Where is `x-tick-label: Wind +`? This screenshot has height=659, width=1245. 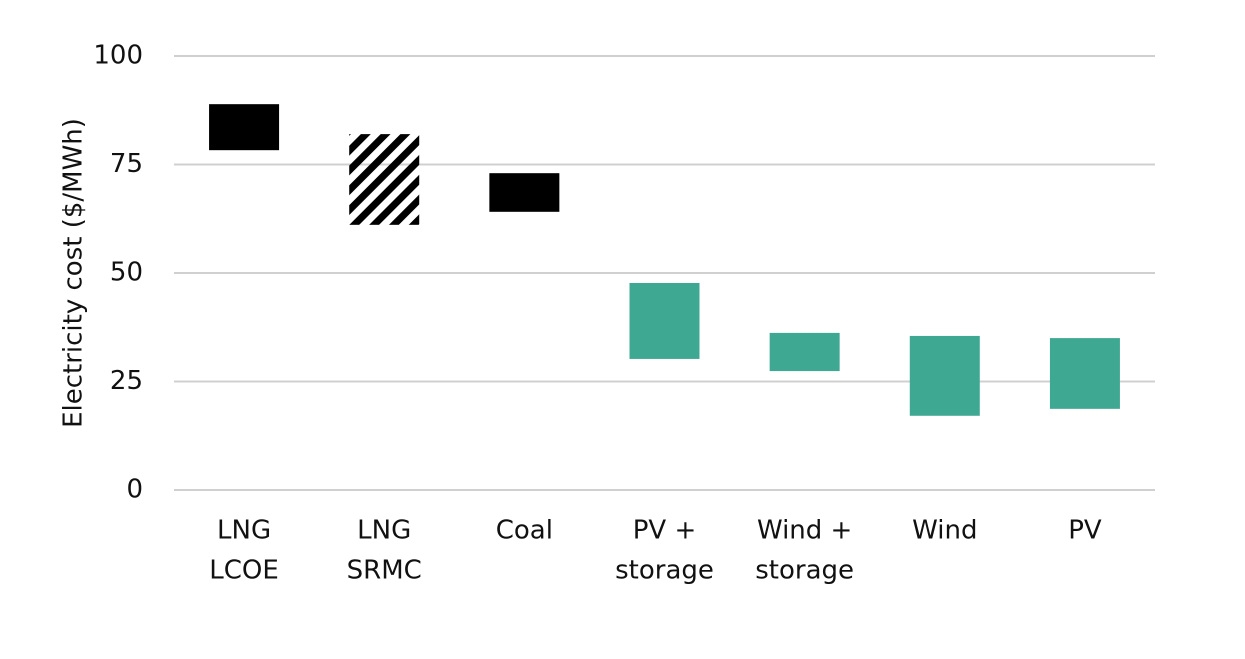 x-tick-label: Wind + is located at coordinates (804, 531).